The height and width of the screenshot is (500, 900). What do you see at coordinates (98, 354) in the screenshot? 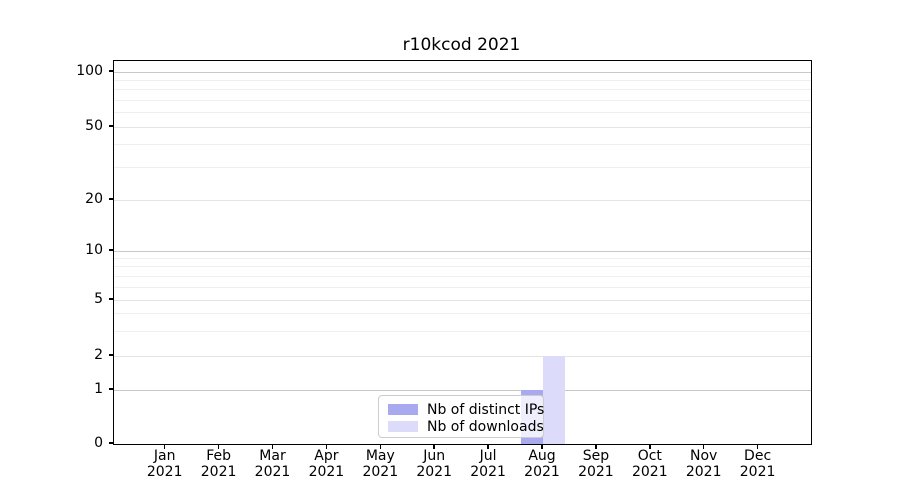
I see `y-tick-label: 2` at bounding box center [98, 354].